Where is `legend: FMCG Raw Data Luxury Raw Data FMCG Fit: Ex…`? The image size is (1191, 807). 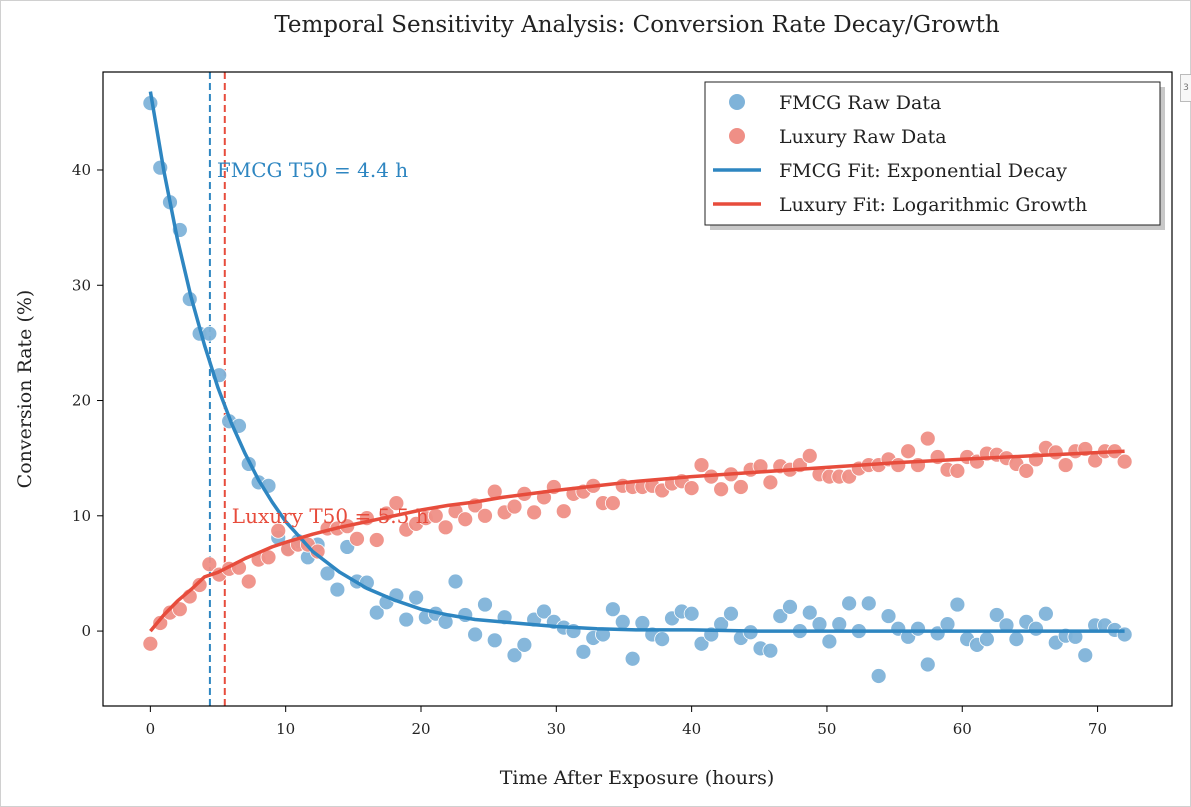 legend: FMCG Raw Data Luxury Raw Data FMCG Fit: Ex… is located at coordinates (934, 155).